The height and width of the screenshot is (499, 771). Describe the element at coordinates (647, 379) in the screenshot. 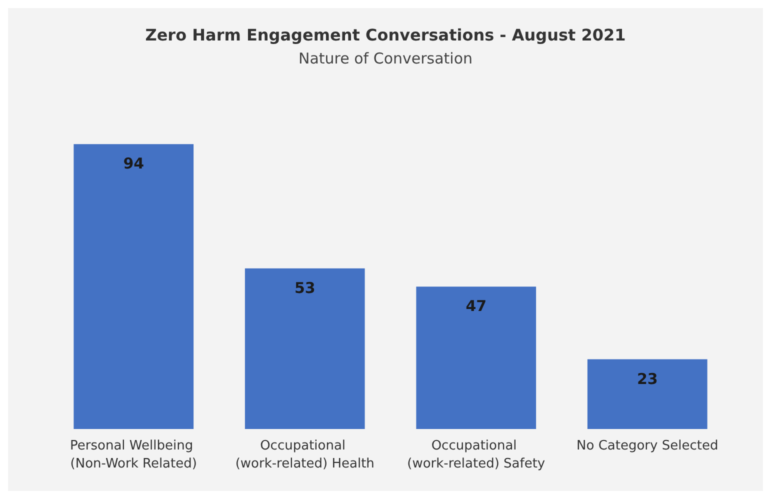

I see `data-label: 23` at that location.